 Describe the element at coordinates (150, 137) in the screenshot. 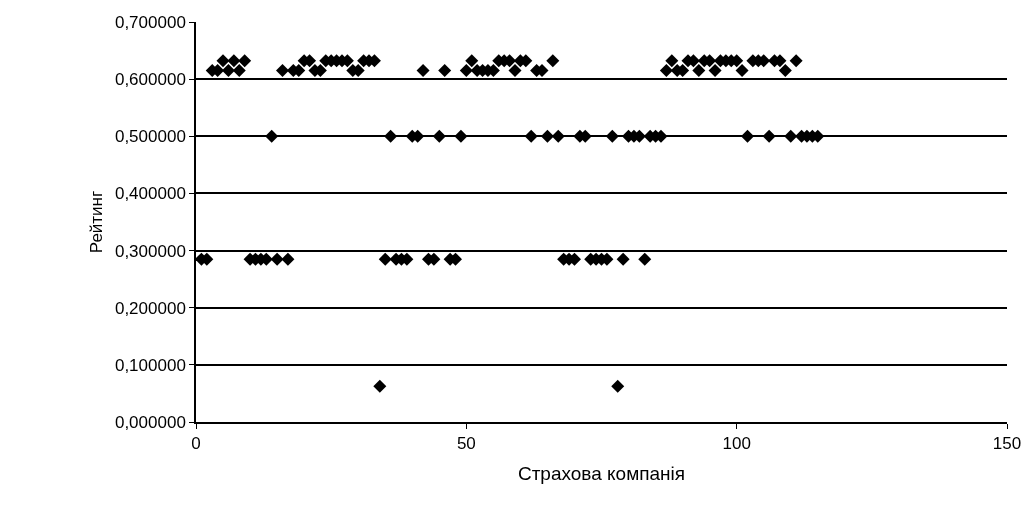

I see `y-tick-label: 0,500000` at that location.